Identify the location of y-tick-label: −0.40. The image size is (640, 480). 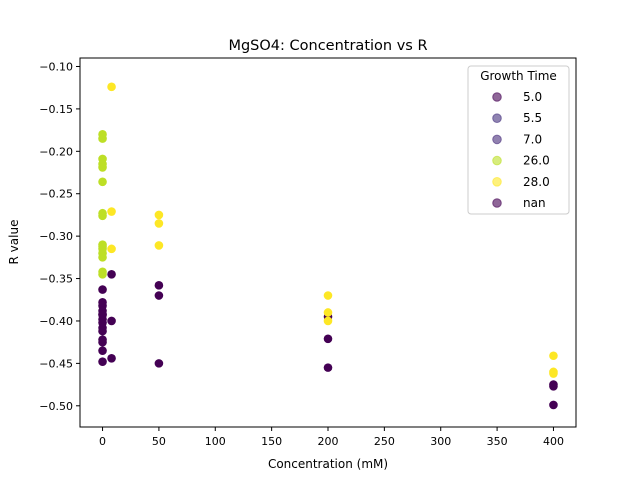
(56, 321).